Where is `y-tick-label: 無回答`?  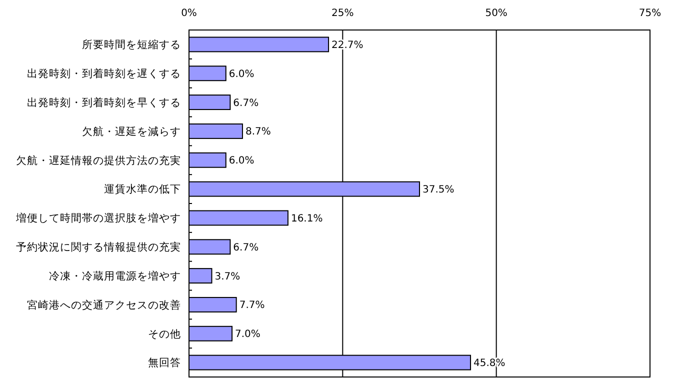 y-tick-label: 無回答 is located at coordinates (164, 363).